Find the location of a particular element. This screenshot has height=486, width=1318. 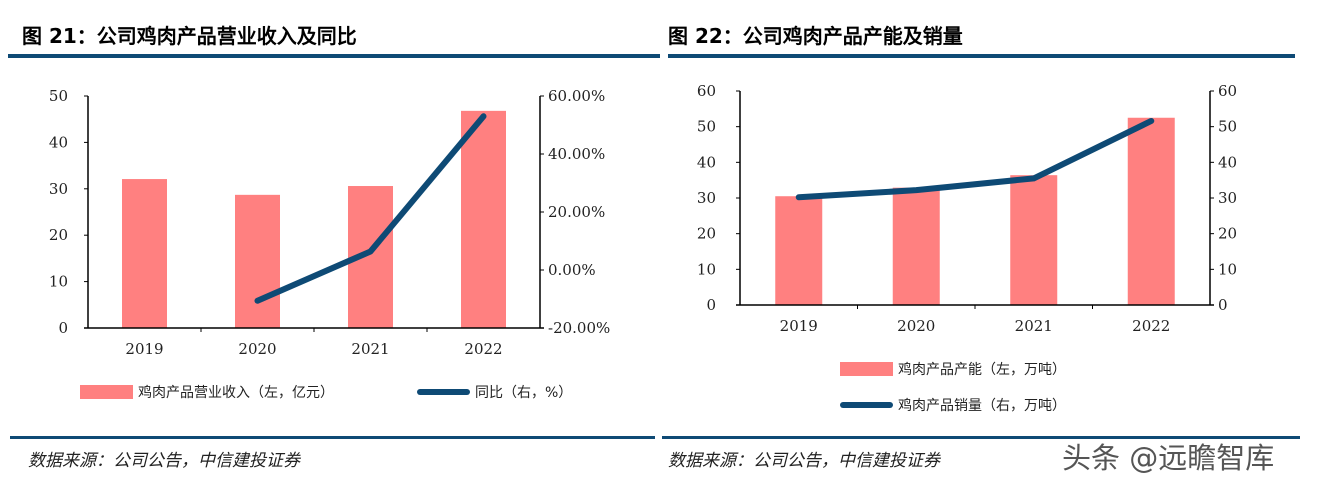

right-tick-label: 60.00% is located at coordinates (576, 96).